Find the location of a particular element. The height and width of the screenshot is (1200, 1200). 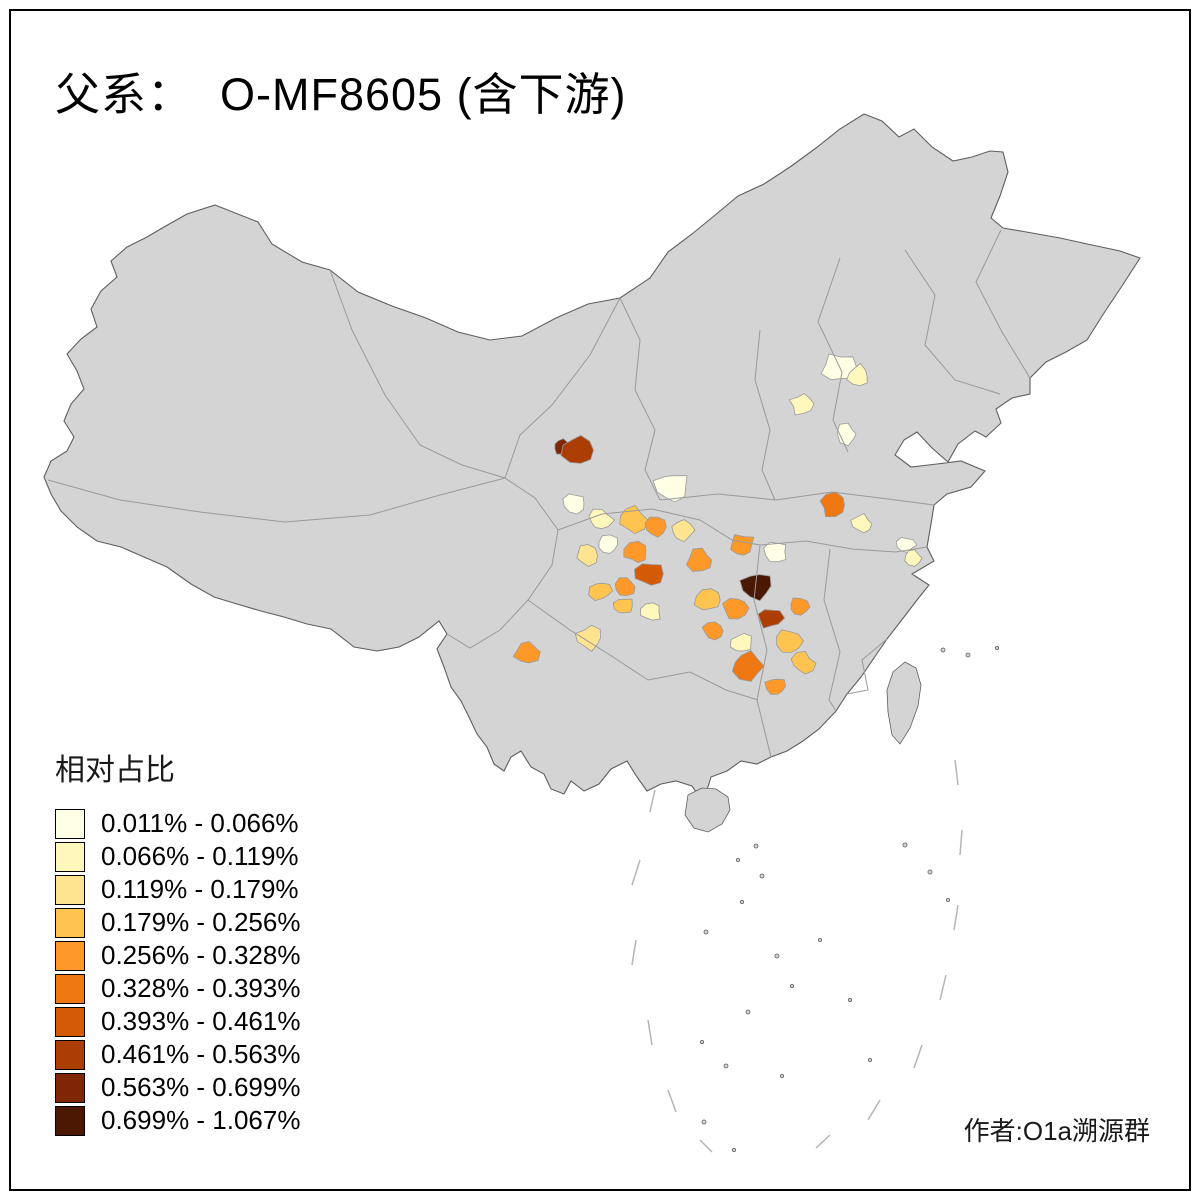

legend-row: 0.699% - 1.067% is located at coordinates (177, 1120).